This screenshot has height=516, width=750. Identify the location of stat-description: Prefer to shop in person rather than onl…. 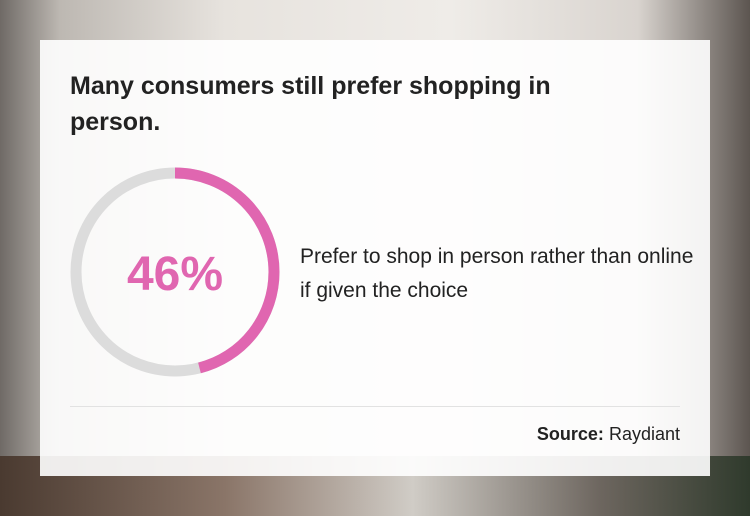
(497, 273).